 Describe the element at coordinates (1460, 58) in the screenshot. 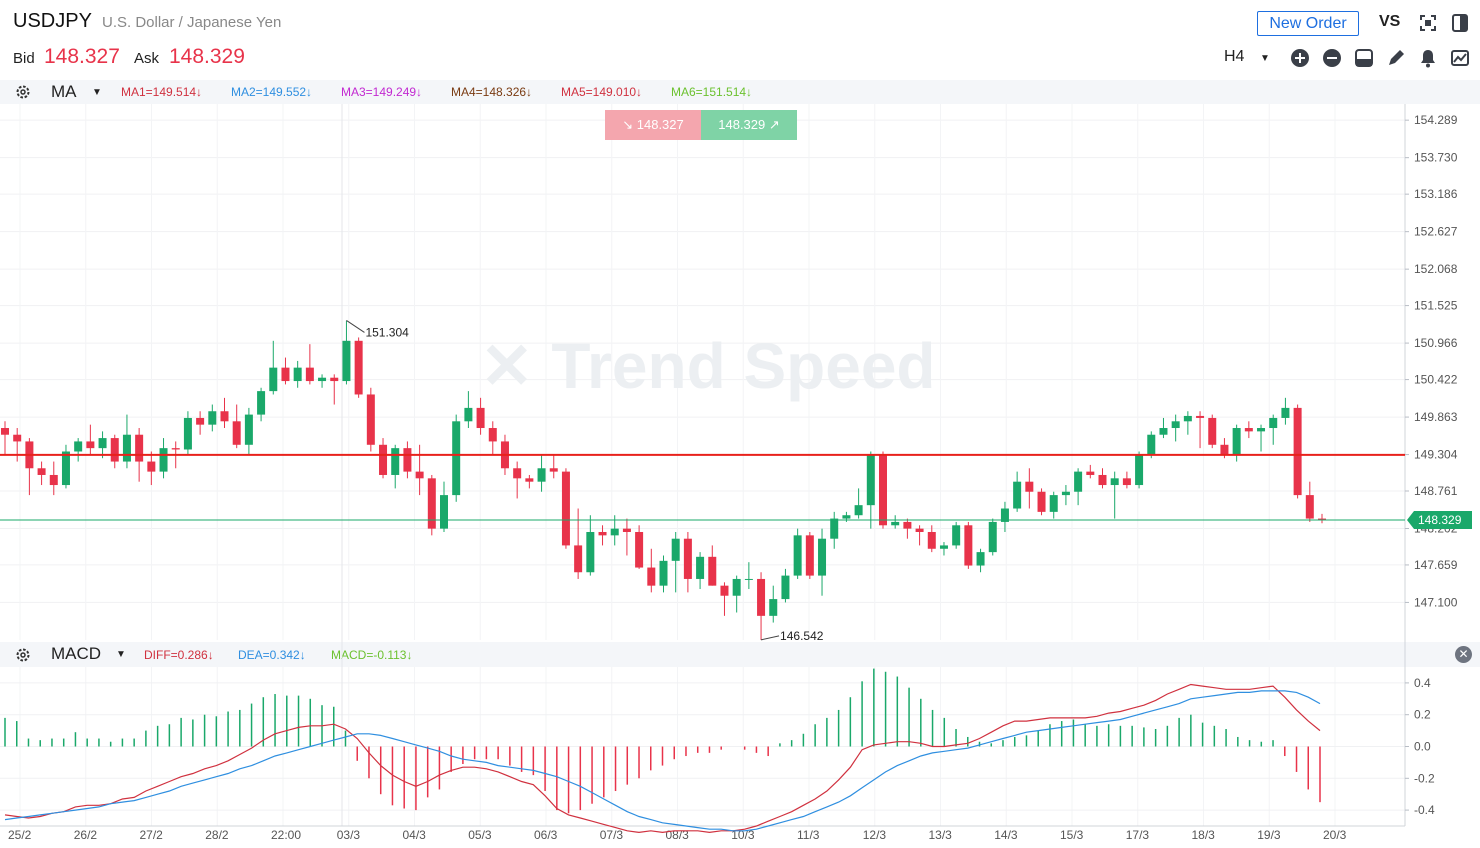

I see `chart-type-icon` at that location.